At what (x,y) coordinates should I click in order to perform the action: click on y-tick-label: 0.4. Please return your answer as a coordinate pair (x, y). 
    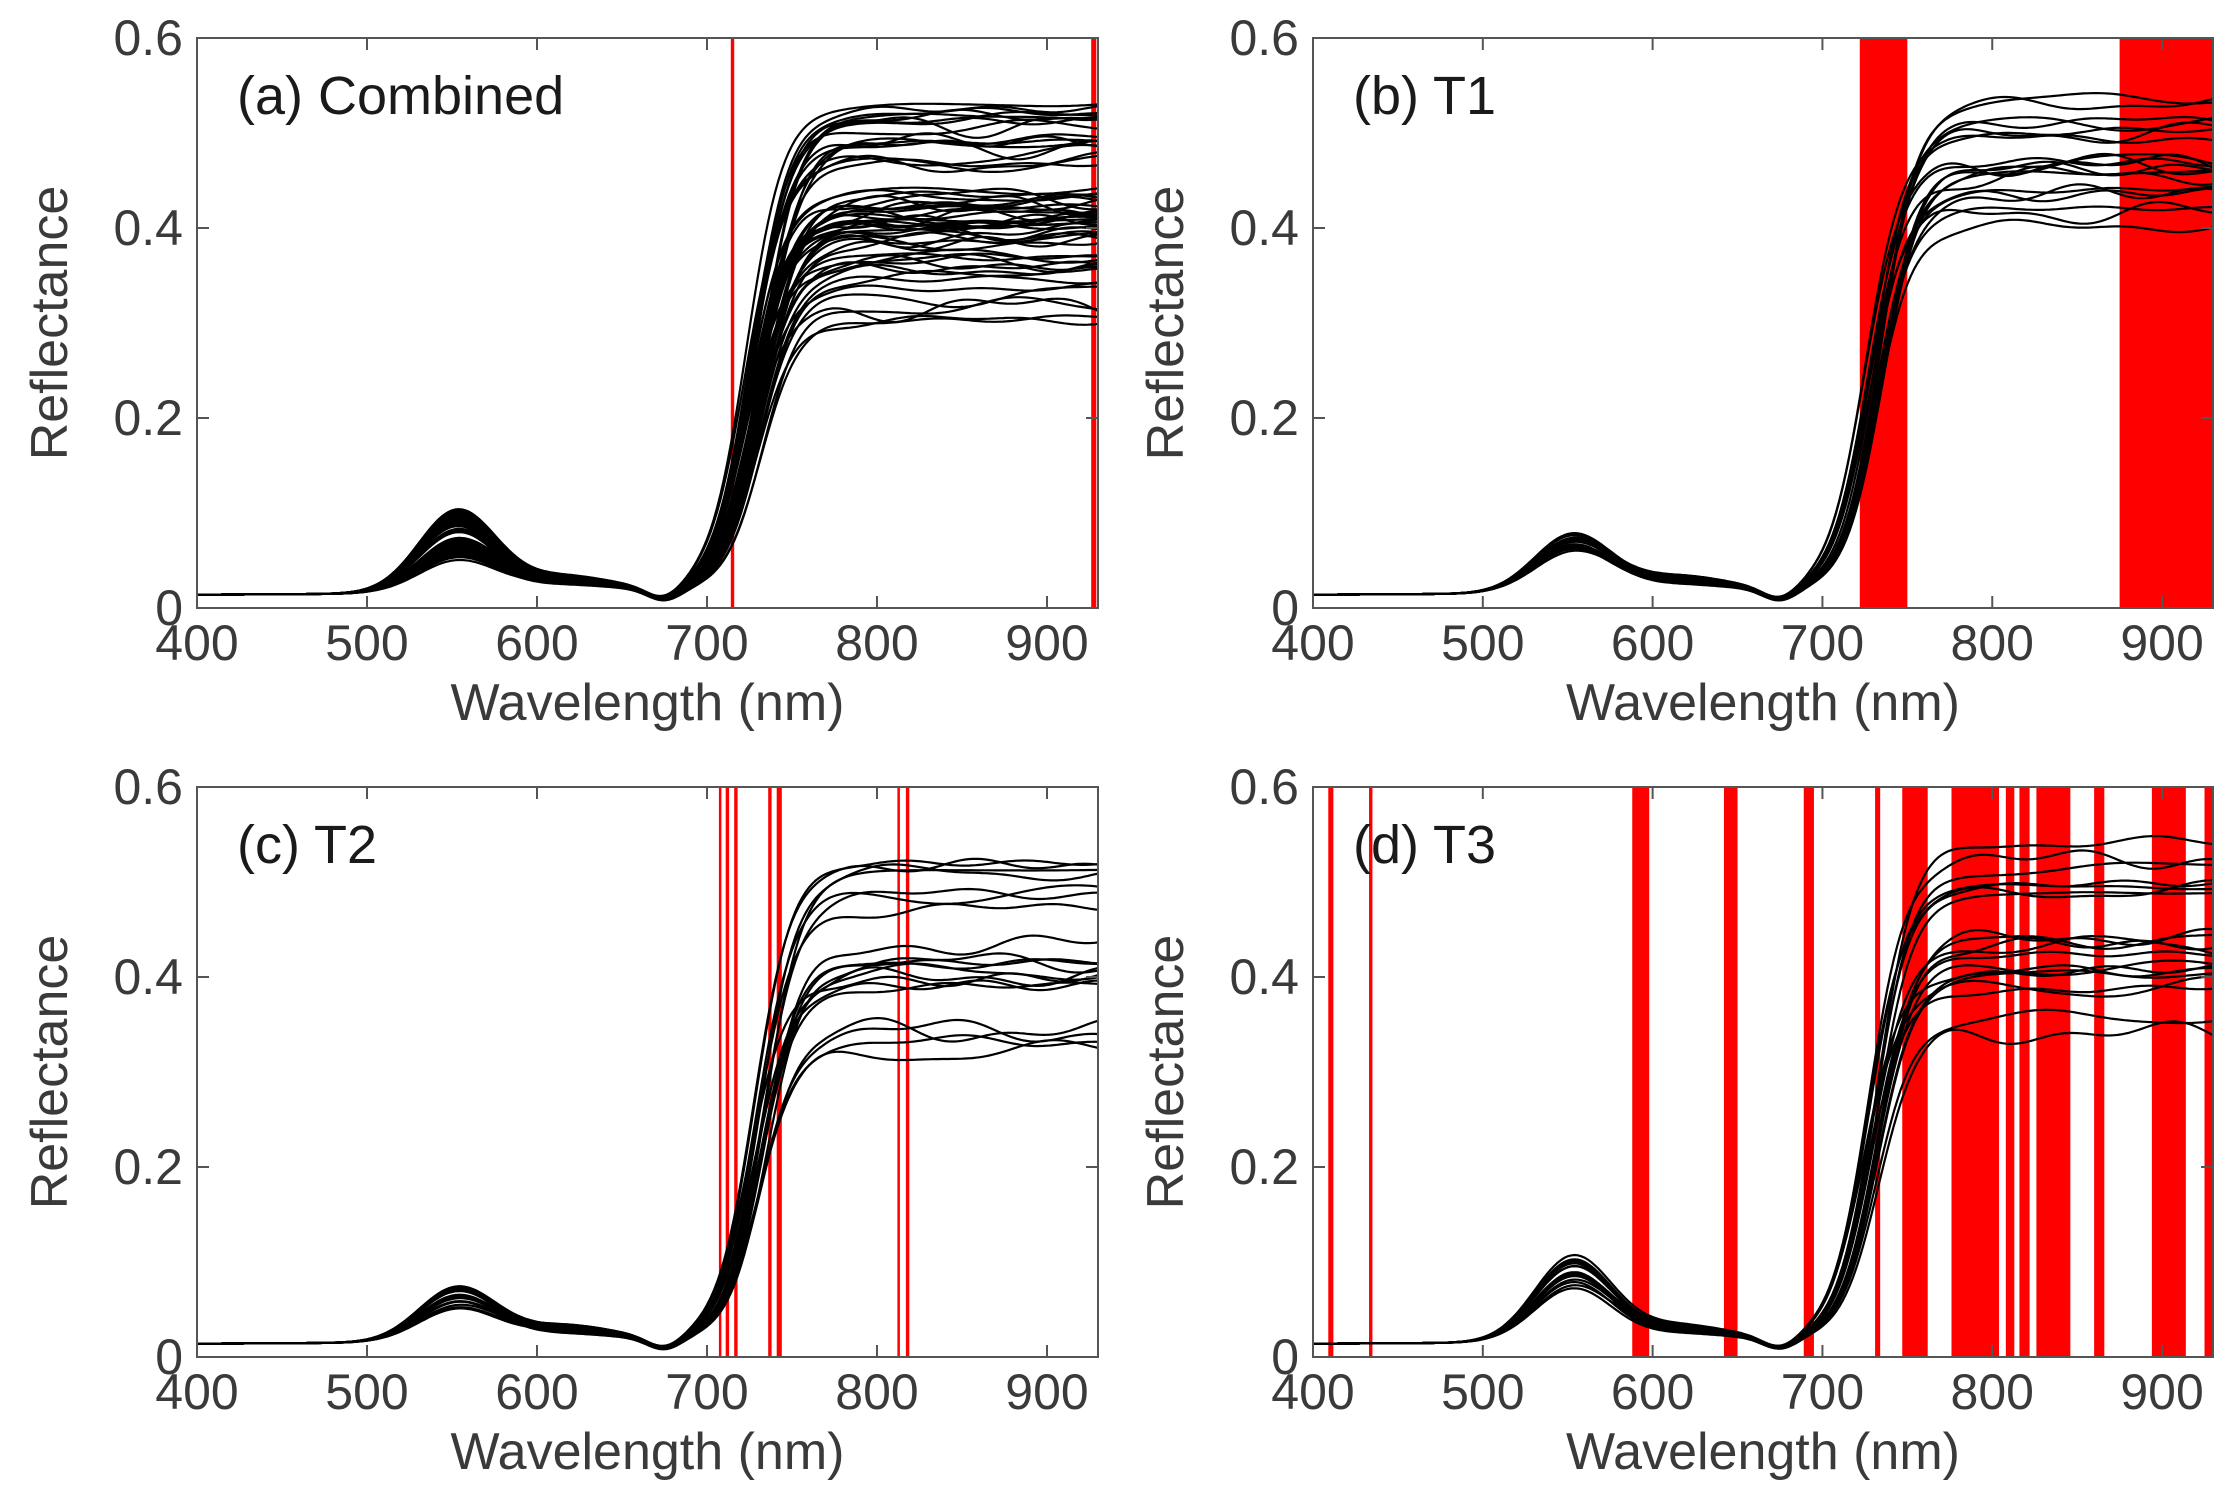
    Looking at the image, I should click on (1264, 228).